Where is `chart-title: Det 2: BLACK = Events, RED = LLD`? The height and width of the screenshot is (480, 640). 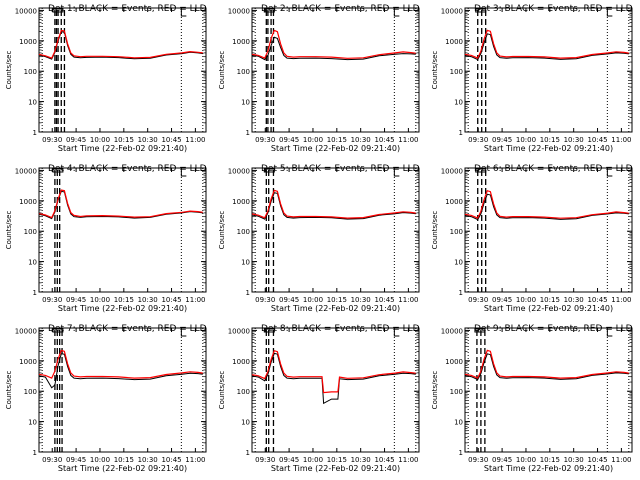 chart-title: Det 2: BLACK = Events, RED = LLD is located at coordinates (340, 9).